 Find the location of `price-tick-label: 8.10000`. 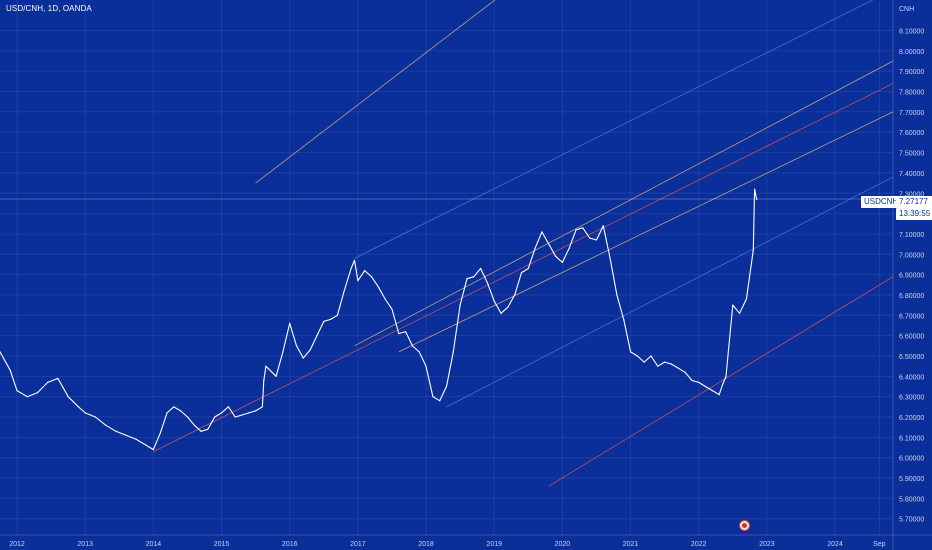

price-tick-label: 8.10000 is located at coordinates (911, 32).